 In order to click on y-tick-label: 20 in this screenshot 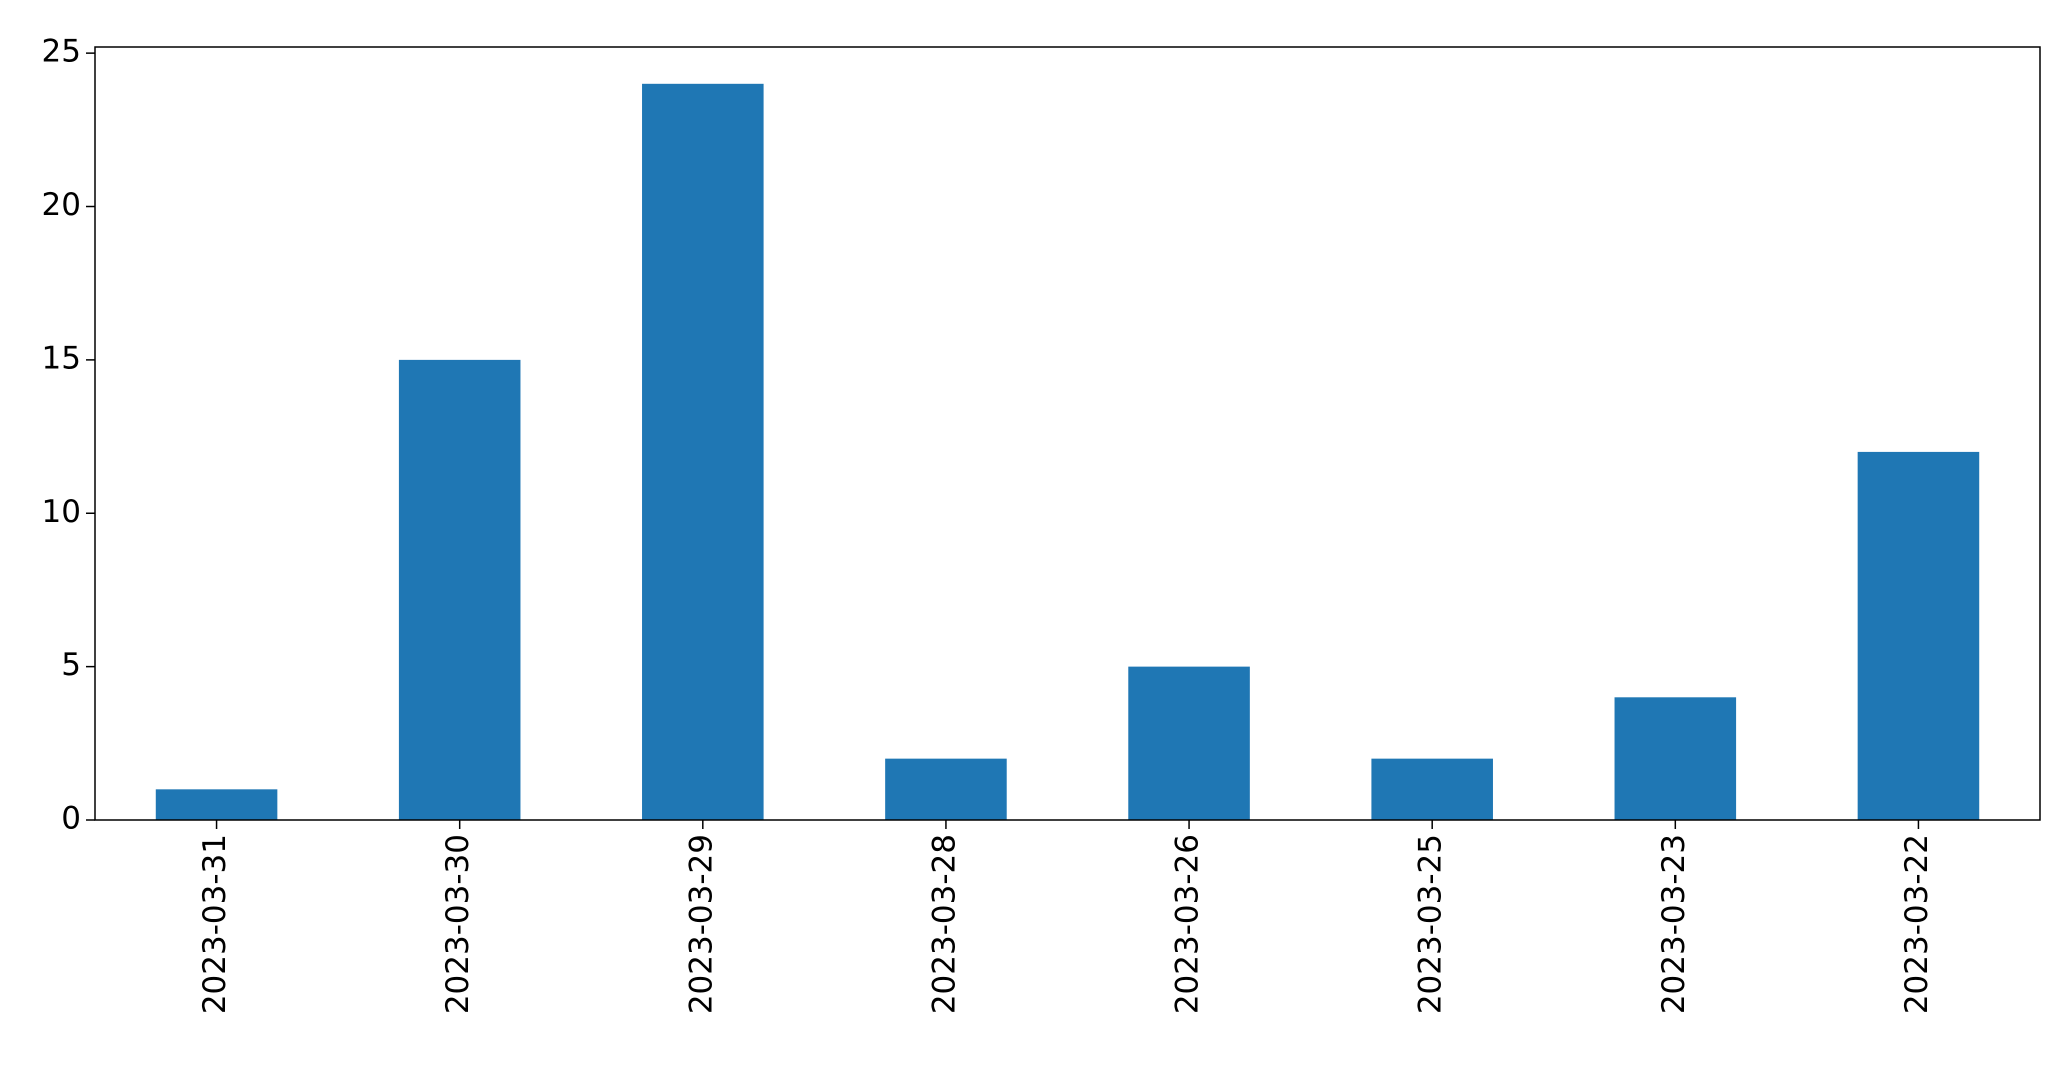, I will do `click(61, 205)`.